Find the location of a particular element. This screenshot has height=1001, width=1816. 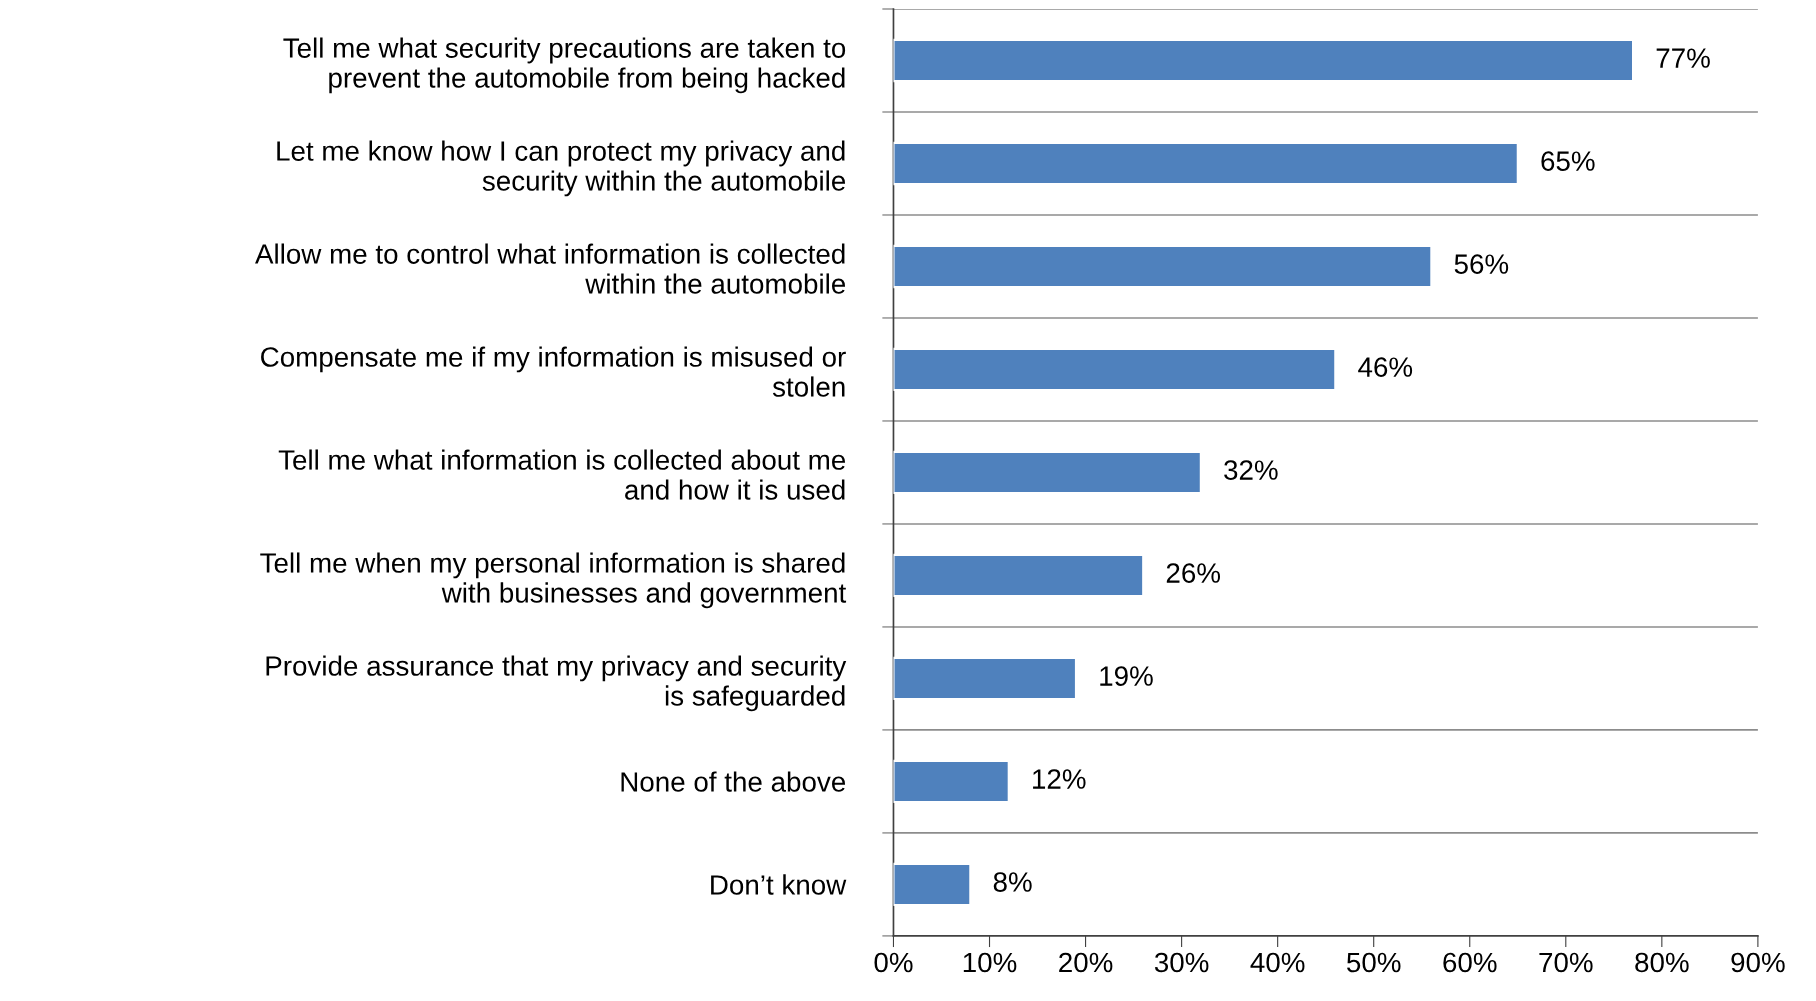

y-tick-label: Compensate me if my information is misused or stolen is located at coordinates (553, 371).